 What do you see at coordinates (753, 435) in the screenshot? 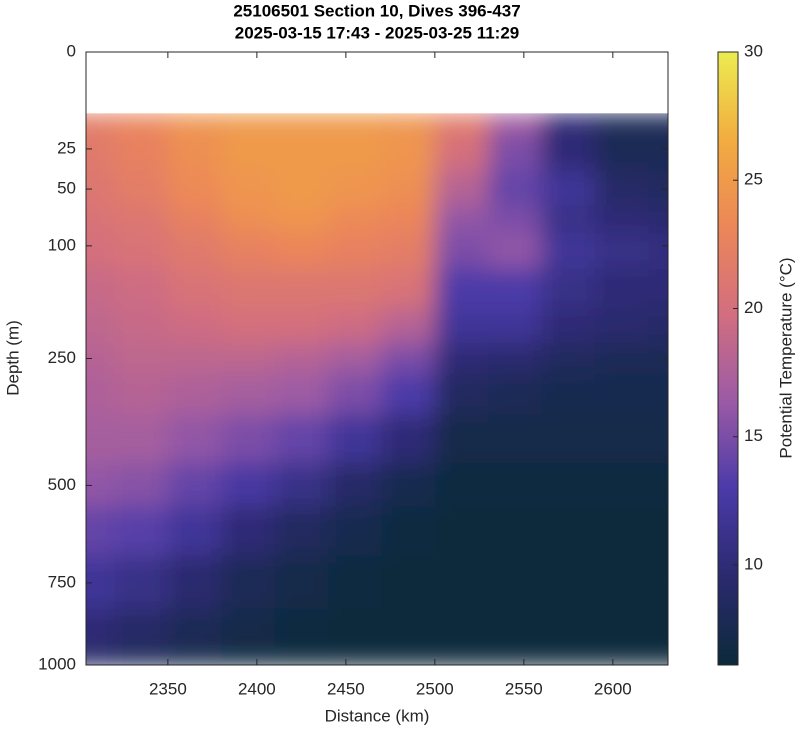
I see `colorbar-tick-label: 15` at bounding box center [753, 435].